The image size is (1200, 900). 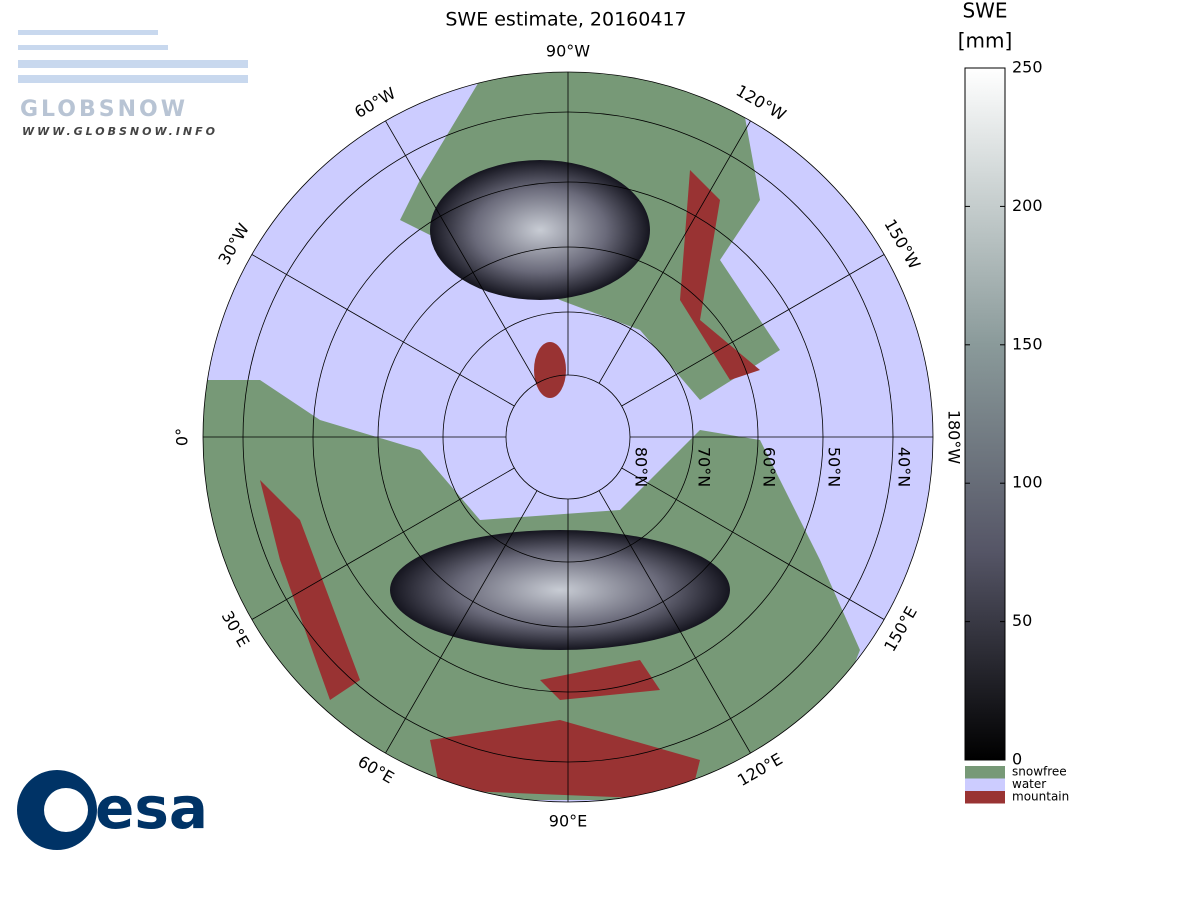 I want to click on latitude-label: 50°N, so click(x=834, y=467).